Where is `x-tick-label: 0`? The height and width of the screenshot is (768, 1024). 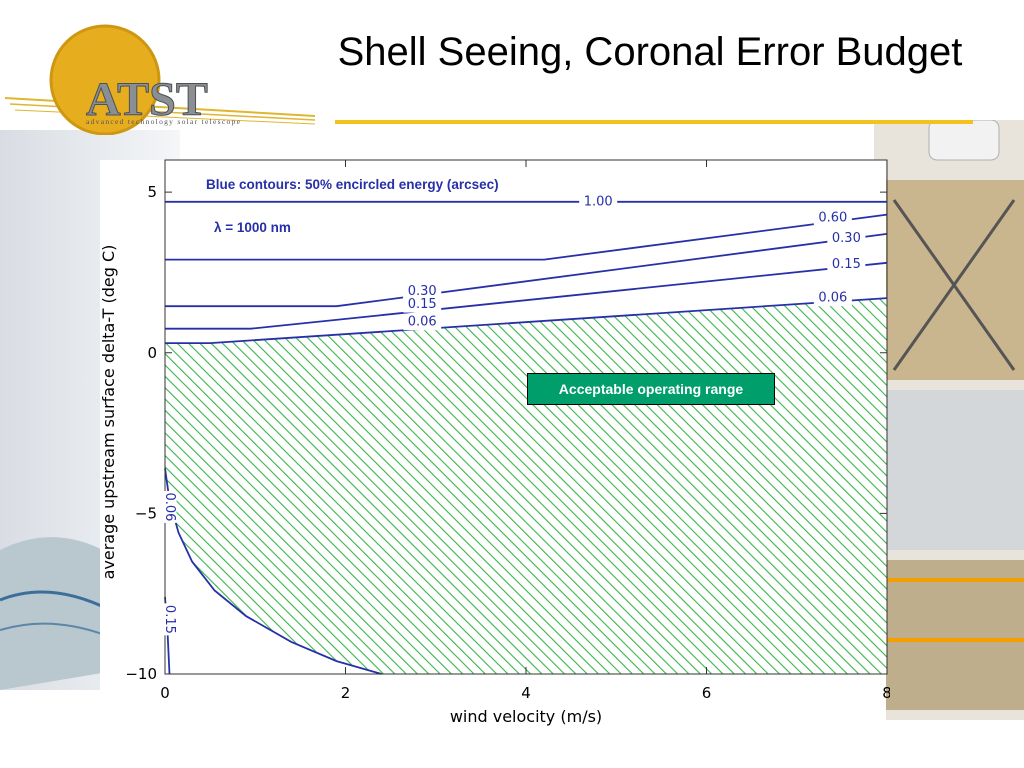
x-tick-label: 0 is located at coordinates (165, 693).